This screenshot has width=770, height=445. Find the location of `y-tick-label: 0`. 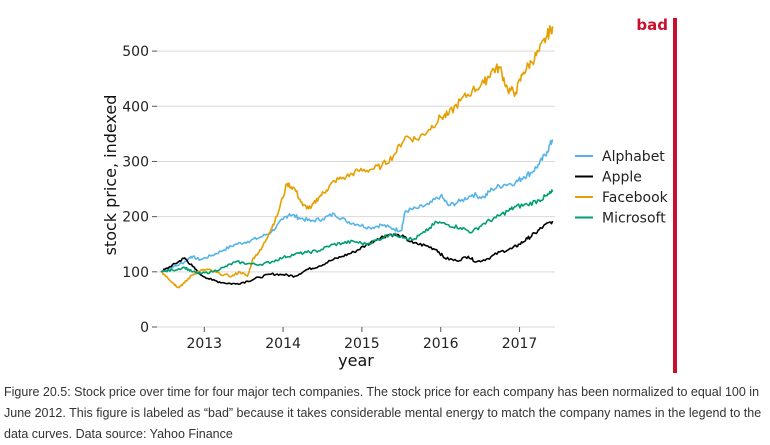

y-tick-label: 0 is located at coordinates (144, 328).